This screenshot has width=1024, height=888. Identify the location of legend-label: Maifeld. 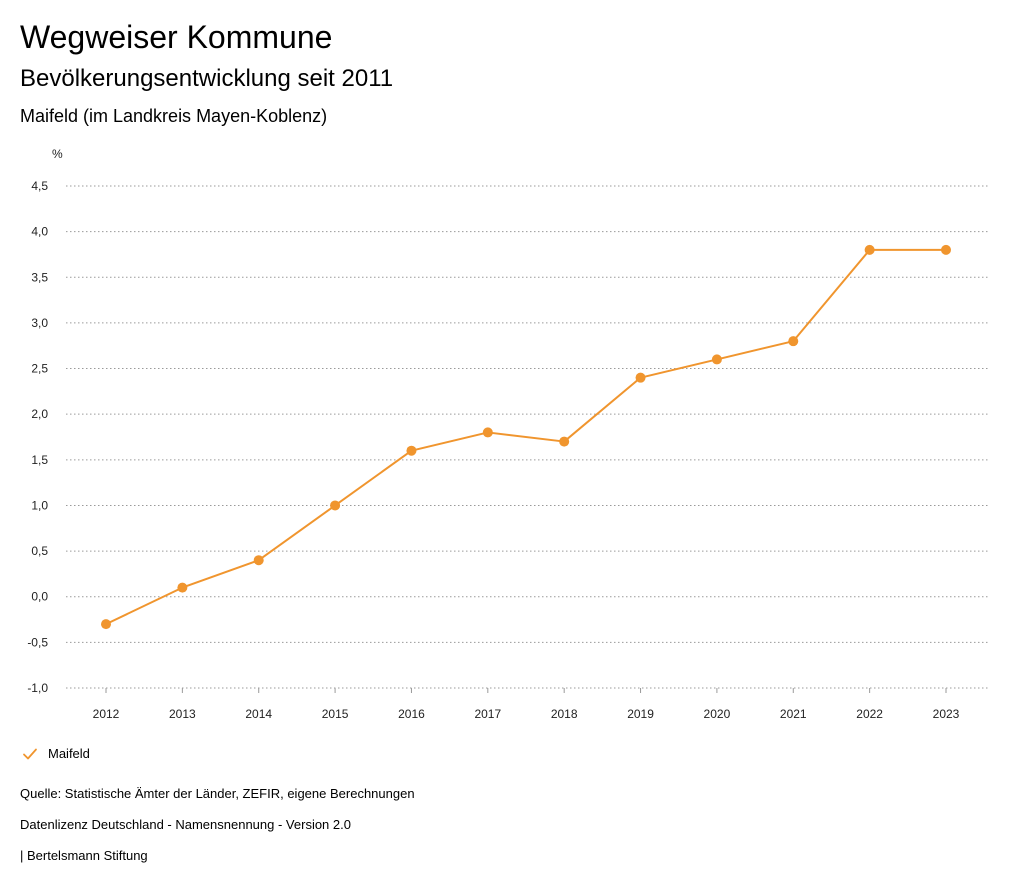
(69, 753).